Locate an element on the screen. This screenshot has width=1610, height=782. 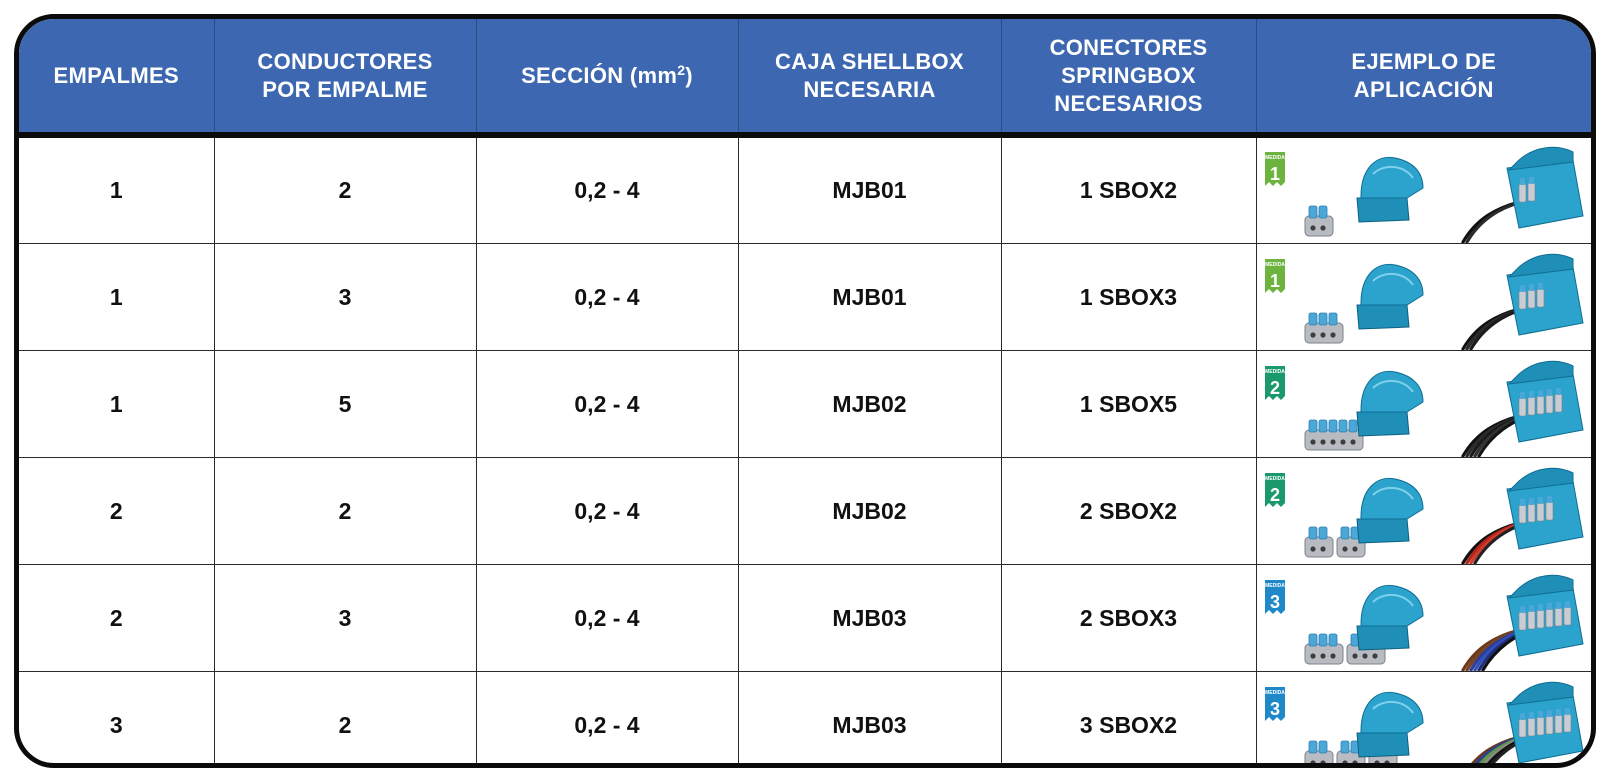
cell-conectores: 1 SBOX2 is located at coordinates (1129, 189).